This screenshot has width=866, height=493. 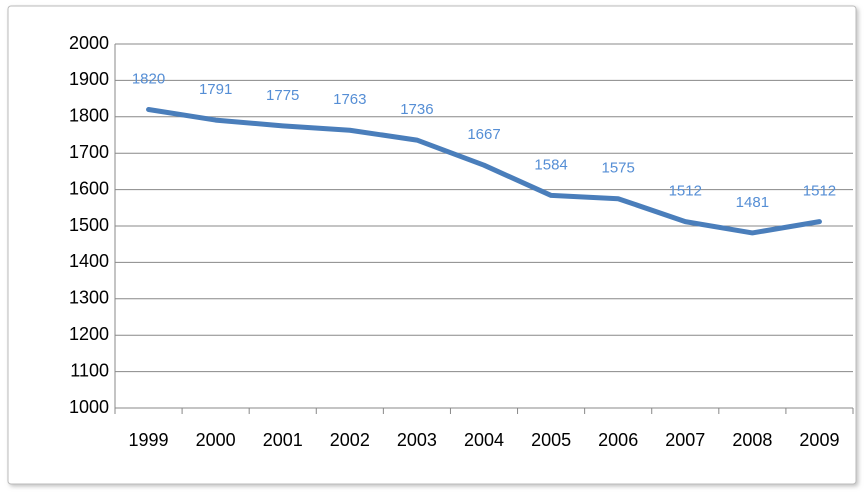 I want to click on x-tick-label: 2003, so click(x=417, y=440).